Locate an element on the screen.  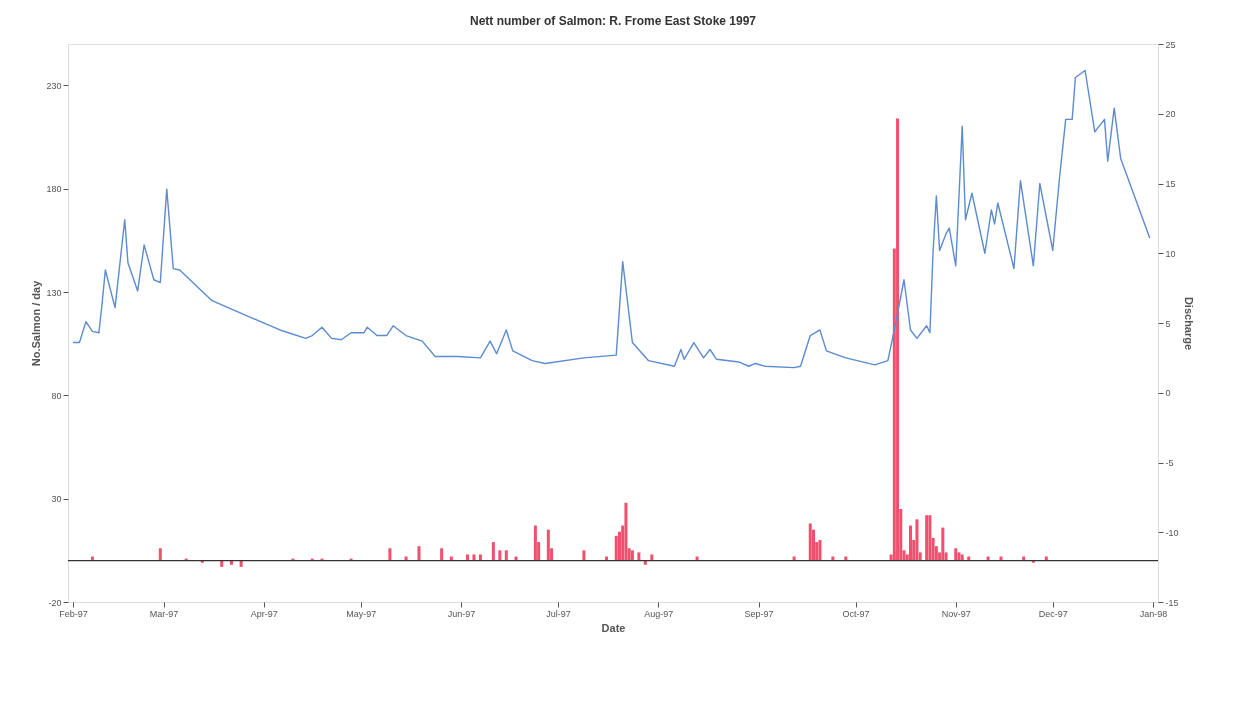
x-tick-label: Nov-97 is located at coordinates (956, 613).